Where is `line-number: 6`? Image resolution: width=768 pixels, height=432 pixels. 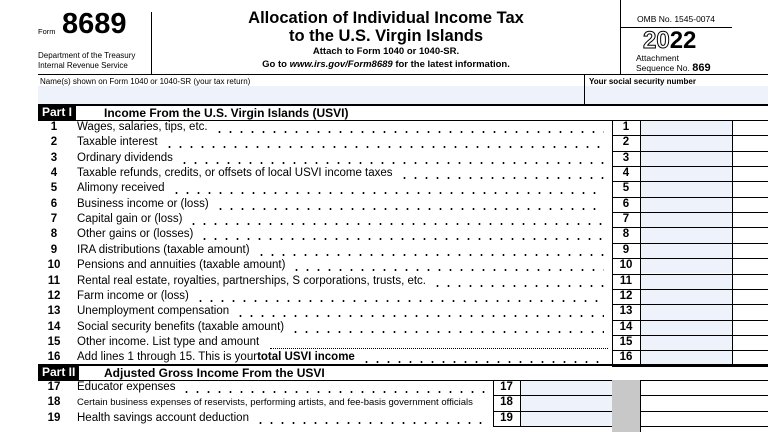 line-number: 6 is located at coordinates (54, 203).